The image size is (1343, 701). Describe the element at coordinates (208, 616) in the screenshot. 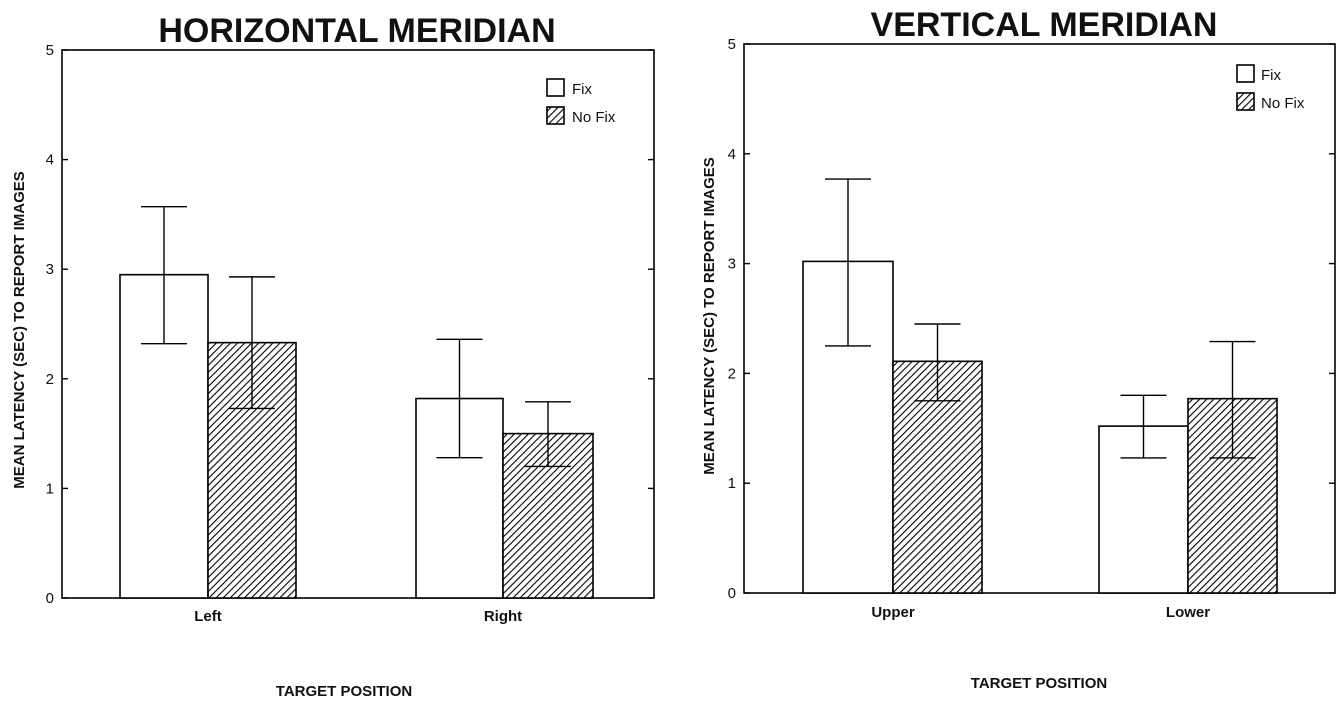

I see `x-category-label-left: Left` at that location.